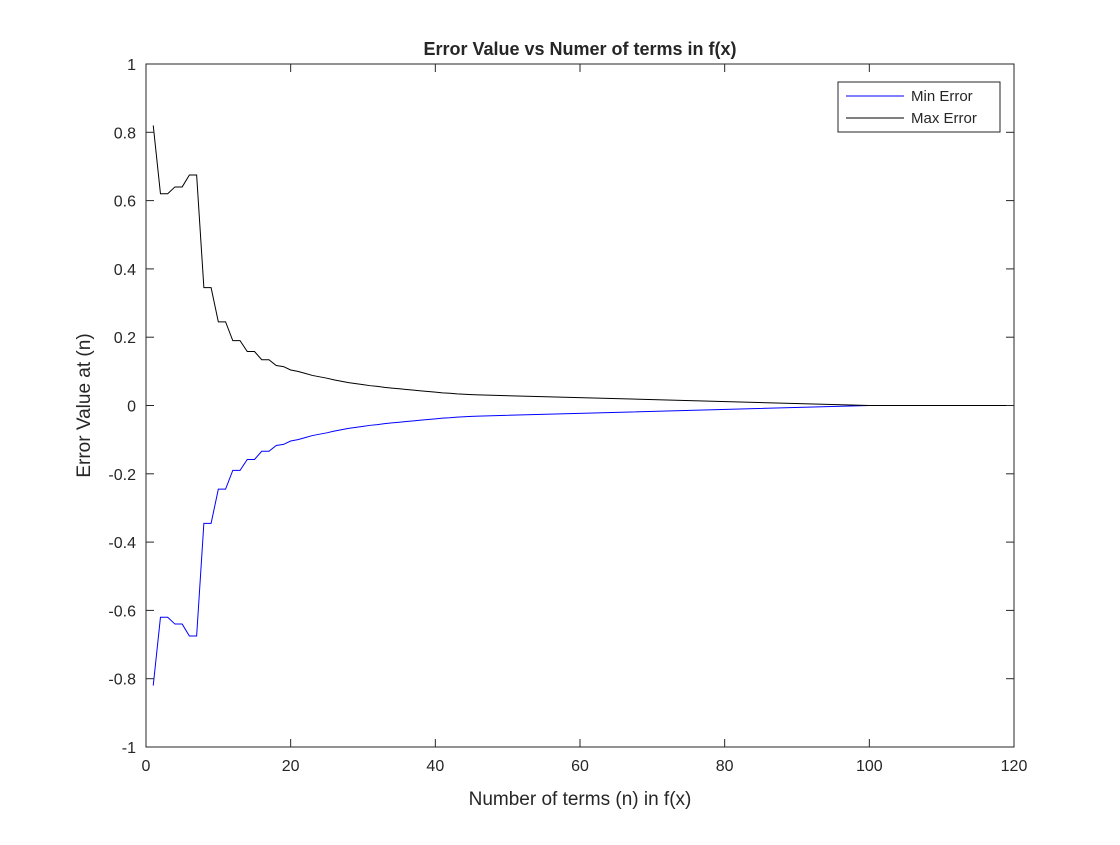 The height and width of the screenshot is (845, 1120). Describe the element at coordinates (125, 202) in the screenshot. I see `y-tick-label: 0.6` at that location.